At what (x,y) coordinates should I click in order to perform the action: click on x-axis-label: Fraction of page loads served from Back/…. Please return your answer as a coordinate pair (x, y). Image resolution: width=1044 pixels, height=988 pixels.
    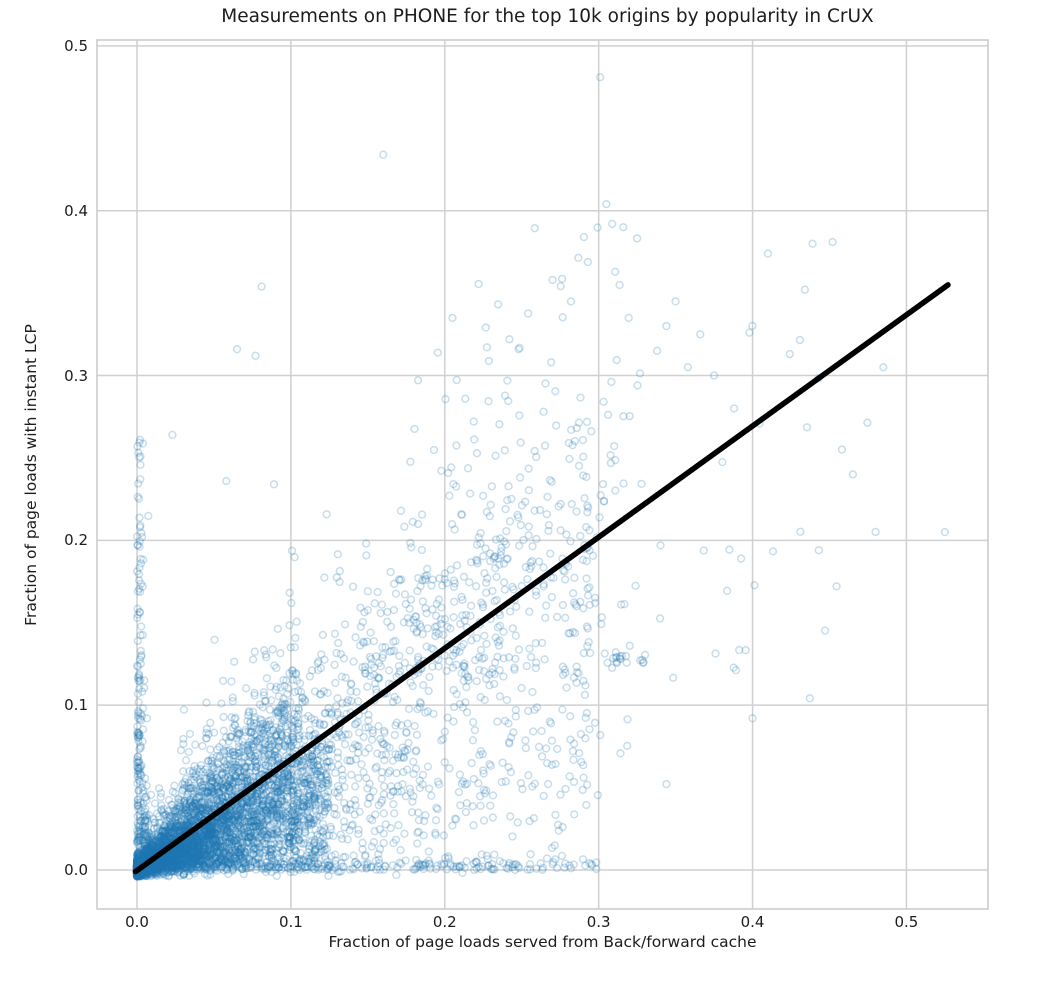
    Looking at the image, I should click on (542, 942).